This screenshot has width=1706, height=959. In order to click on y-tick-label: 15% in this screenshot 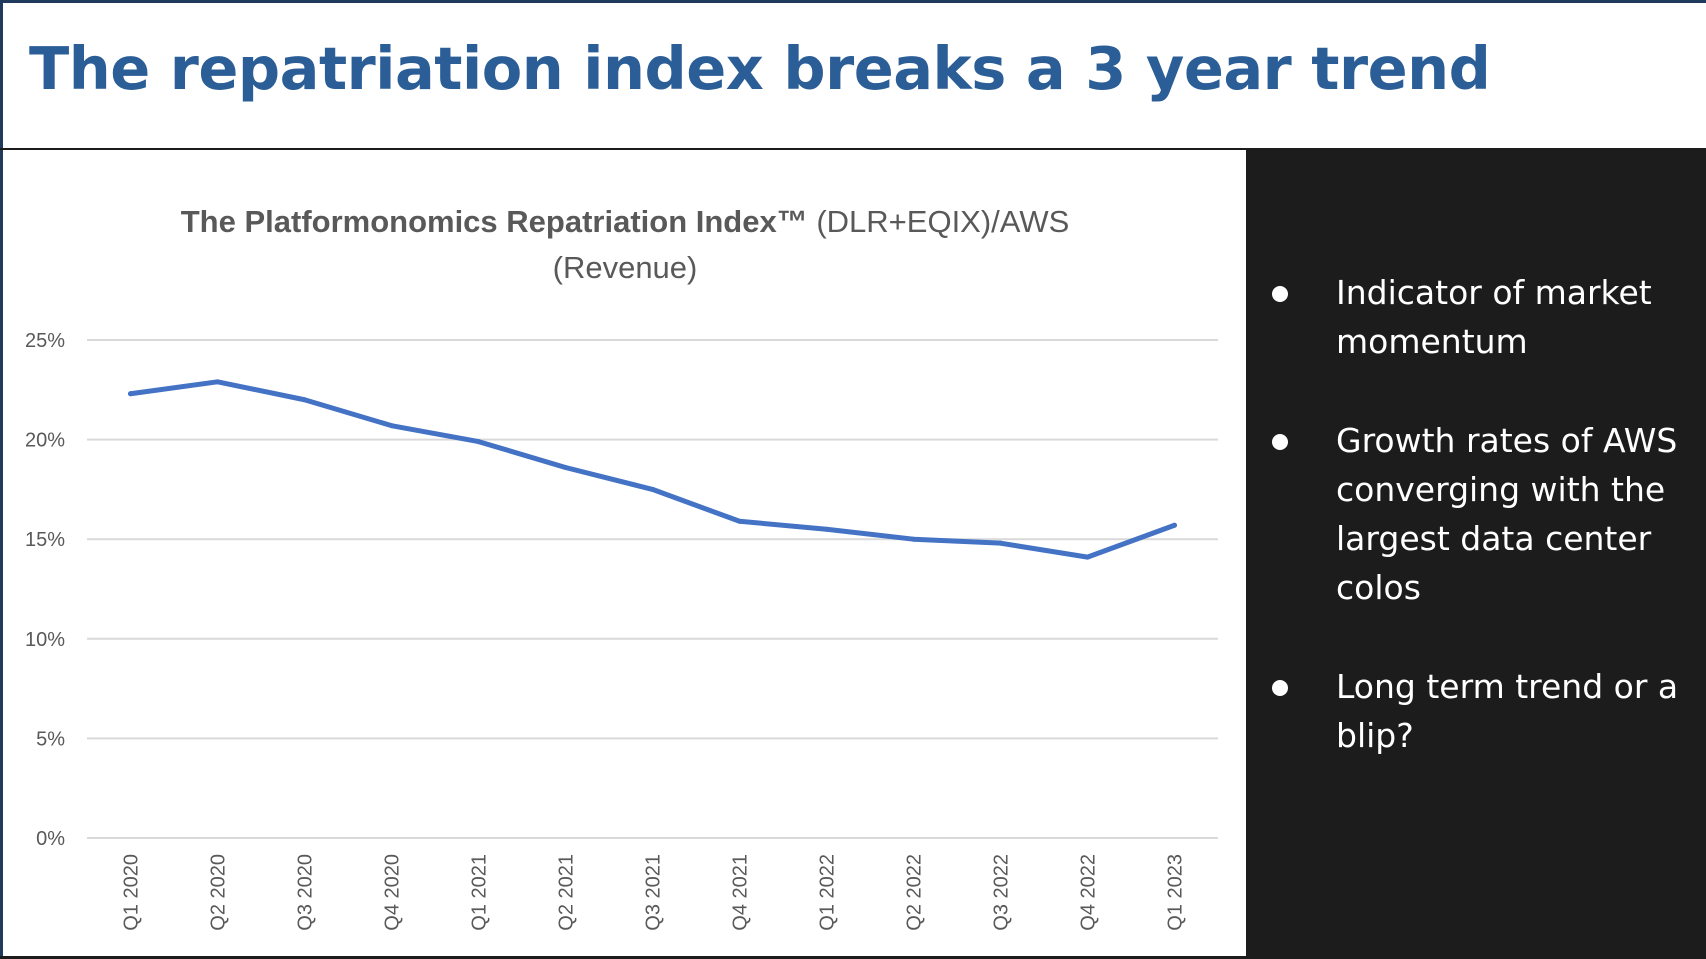, I will do `click(45, 540)`.